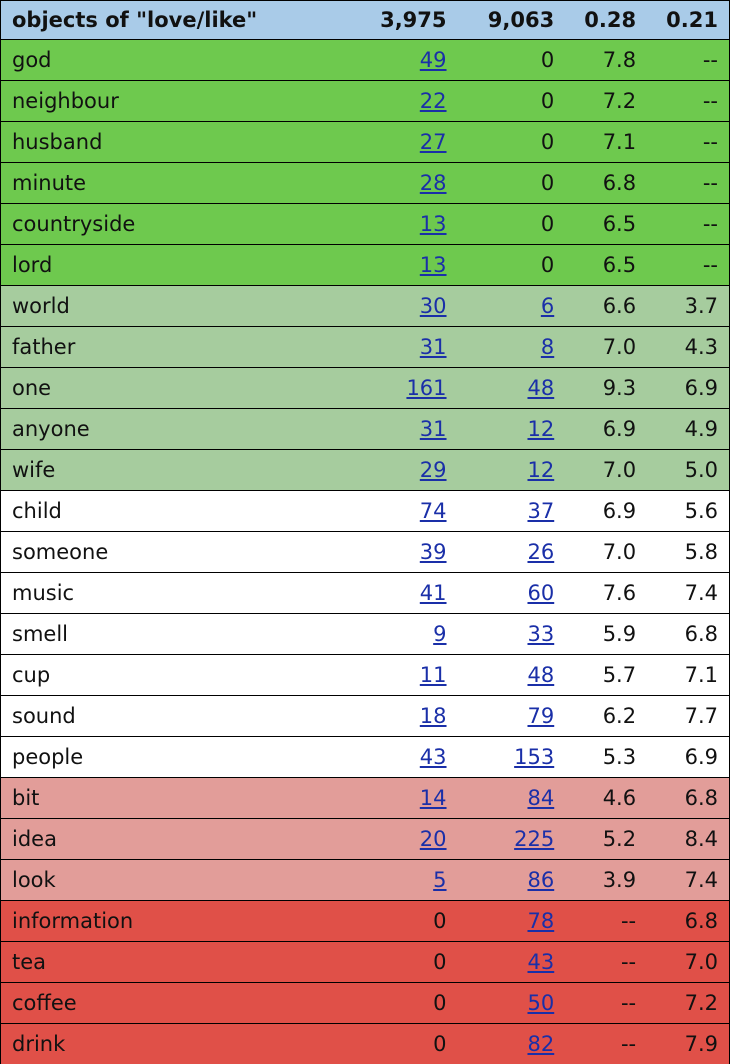 Image resolution: width=730 pixels, height=1064 pixels. Describe the element at coordinates (433, 675) in the screenshot. I see `row-count-1-link: 11` at that location.